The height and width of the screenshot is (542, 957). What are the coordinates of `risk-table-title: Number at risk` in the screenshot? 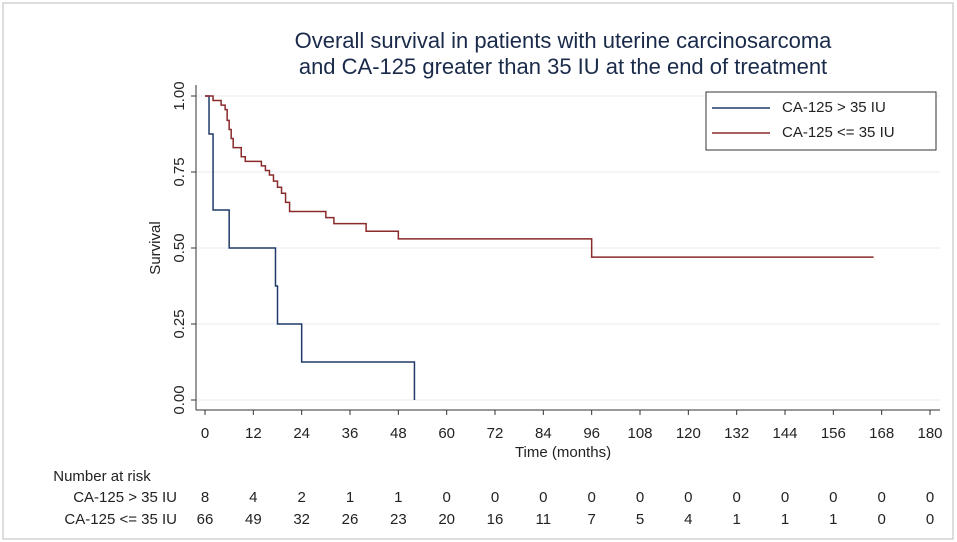 It's located at (102, 476).